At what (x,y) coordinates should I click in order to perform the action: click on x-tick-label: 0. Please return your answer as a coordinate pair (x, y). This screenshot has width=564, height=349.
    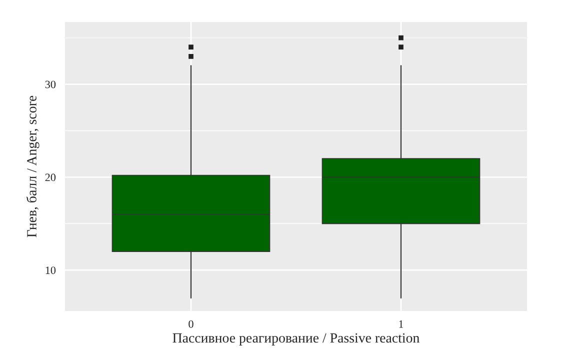
    Looking at the image, I should click on (191, 324).